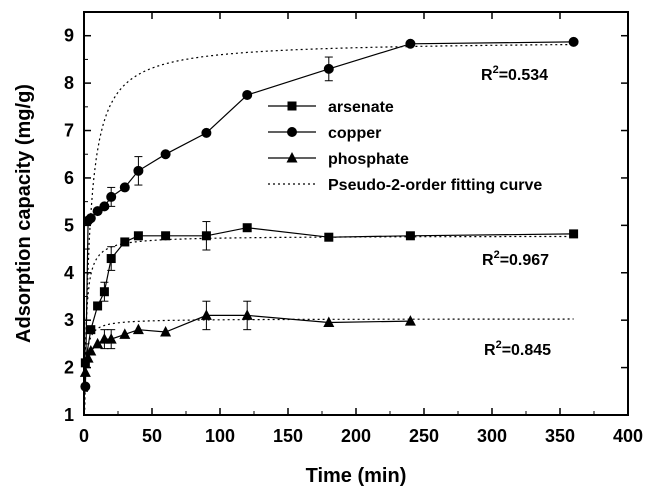 The height and width of the screenshot is (498, 651). Describe the element at coordinates (324, 133) in the screenshot. I see `legend-item-copper: copper` at that location.